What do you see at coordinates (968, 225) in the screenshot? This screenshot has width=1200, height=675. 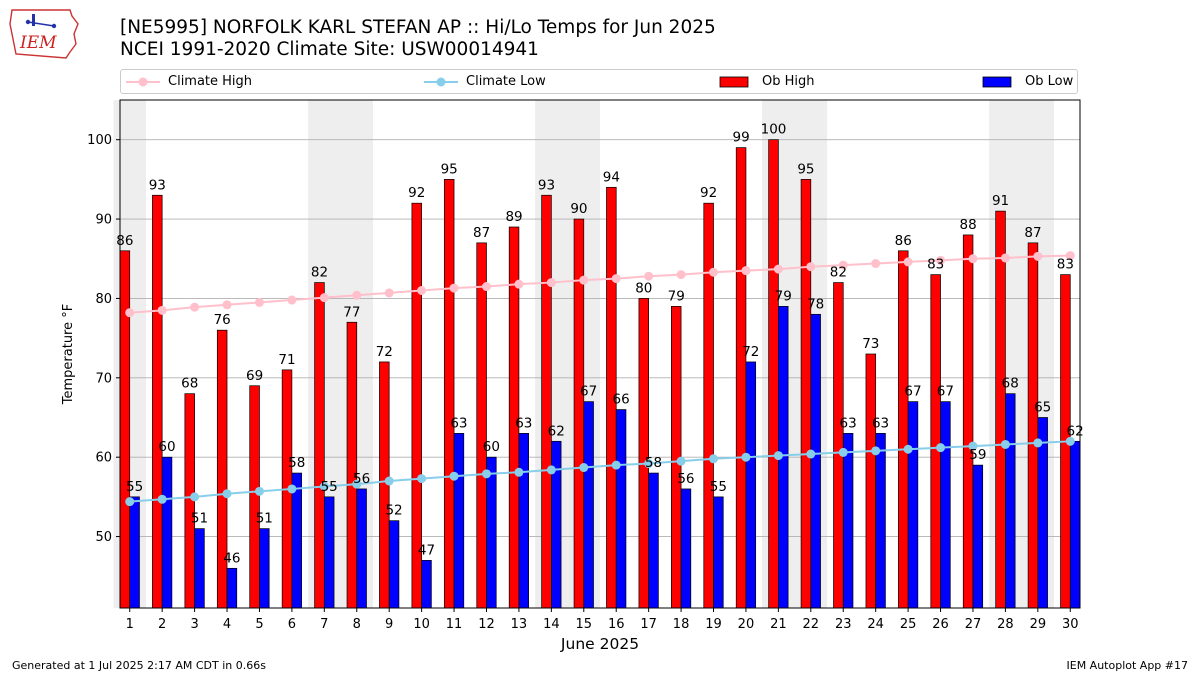 I see `ob-high-label: 88` at bounding box center [968, 225].